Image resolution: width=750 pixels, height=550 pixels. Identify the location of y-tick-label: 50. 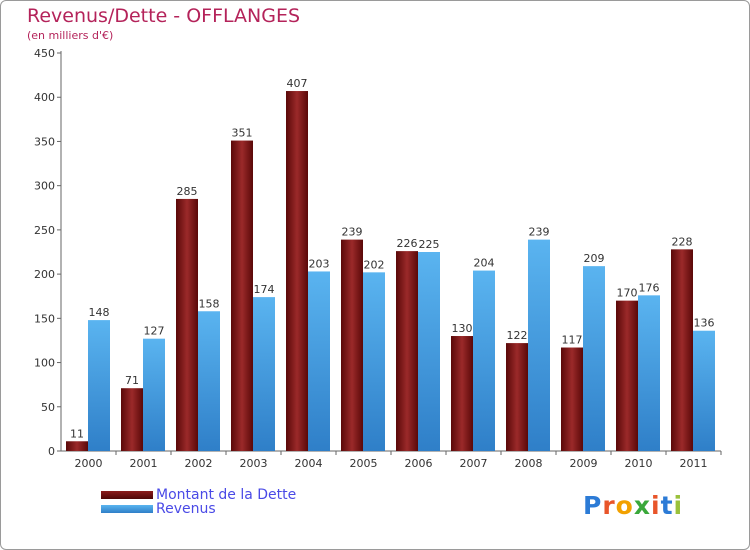
(48, 407).